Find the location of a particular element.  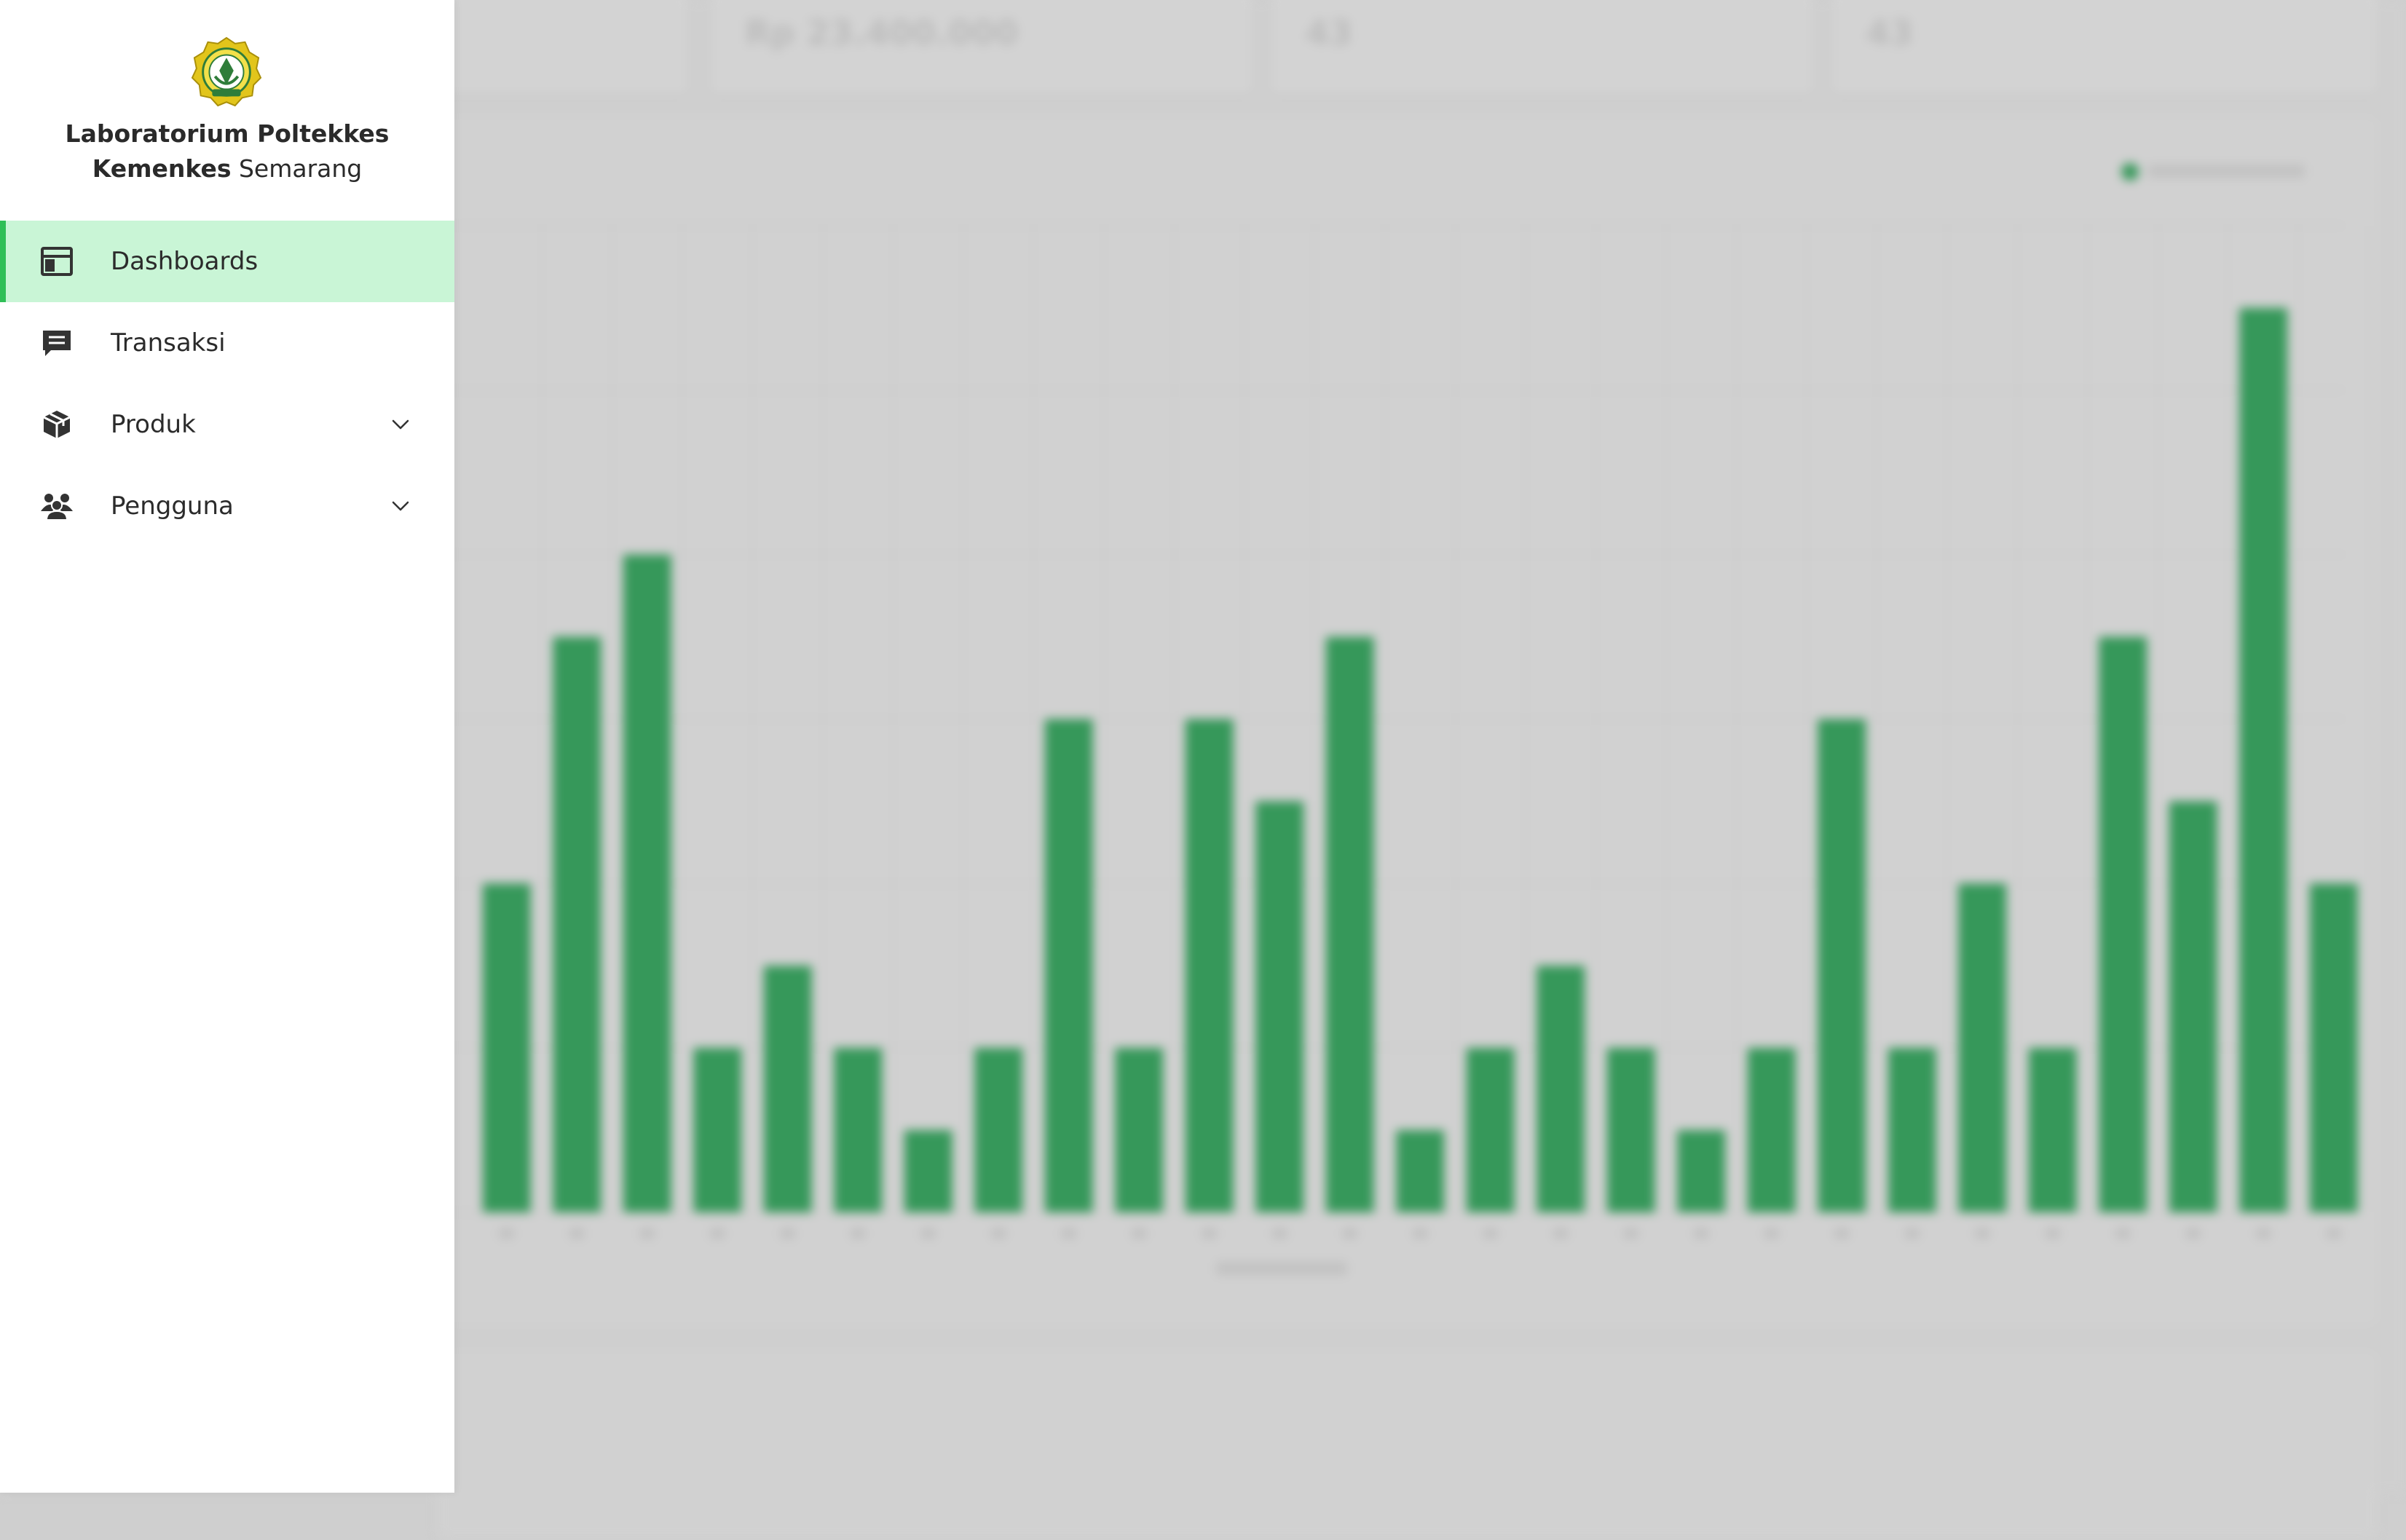

sidebar-item-transaksi: Transaksi is located at coordinates (227, 343).